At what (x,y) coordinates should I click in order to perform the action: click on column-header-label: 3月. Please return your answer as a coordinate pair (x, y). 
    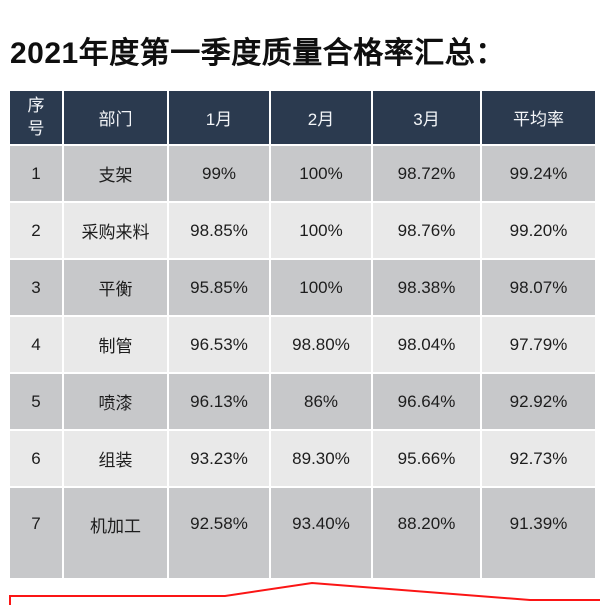
    Looking at the image, I should click on (426, 119).